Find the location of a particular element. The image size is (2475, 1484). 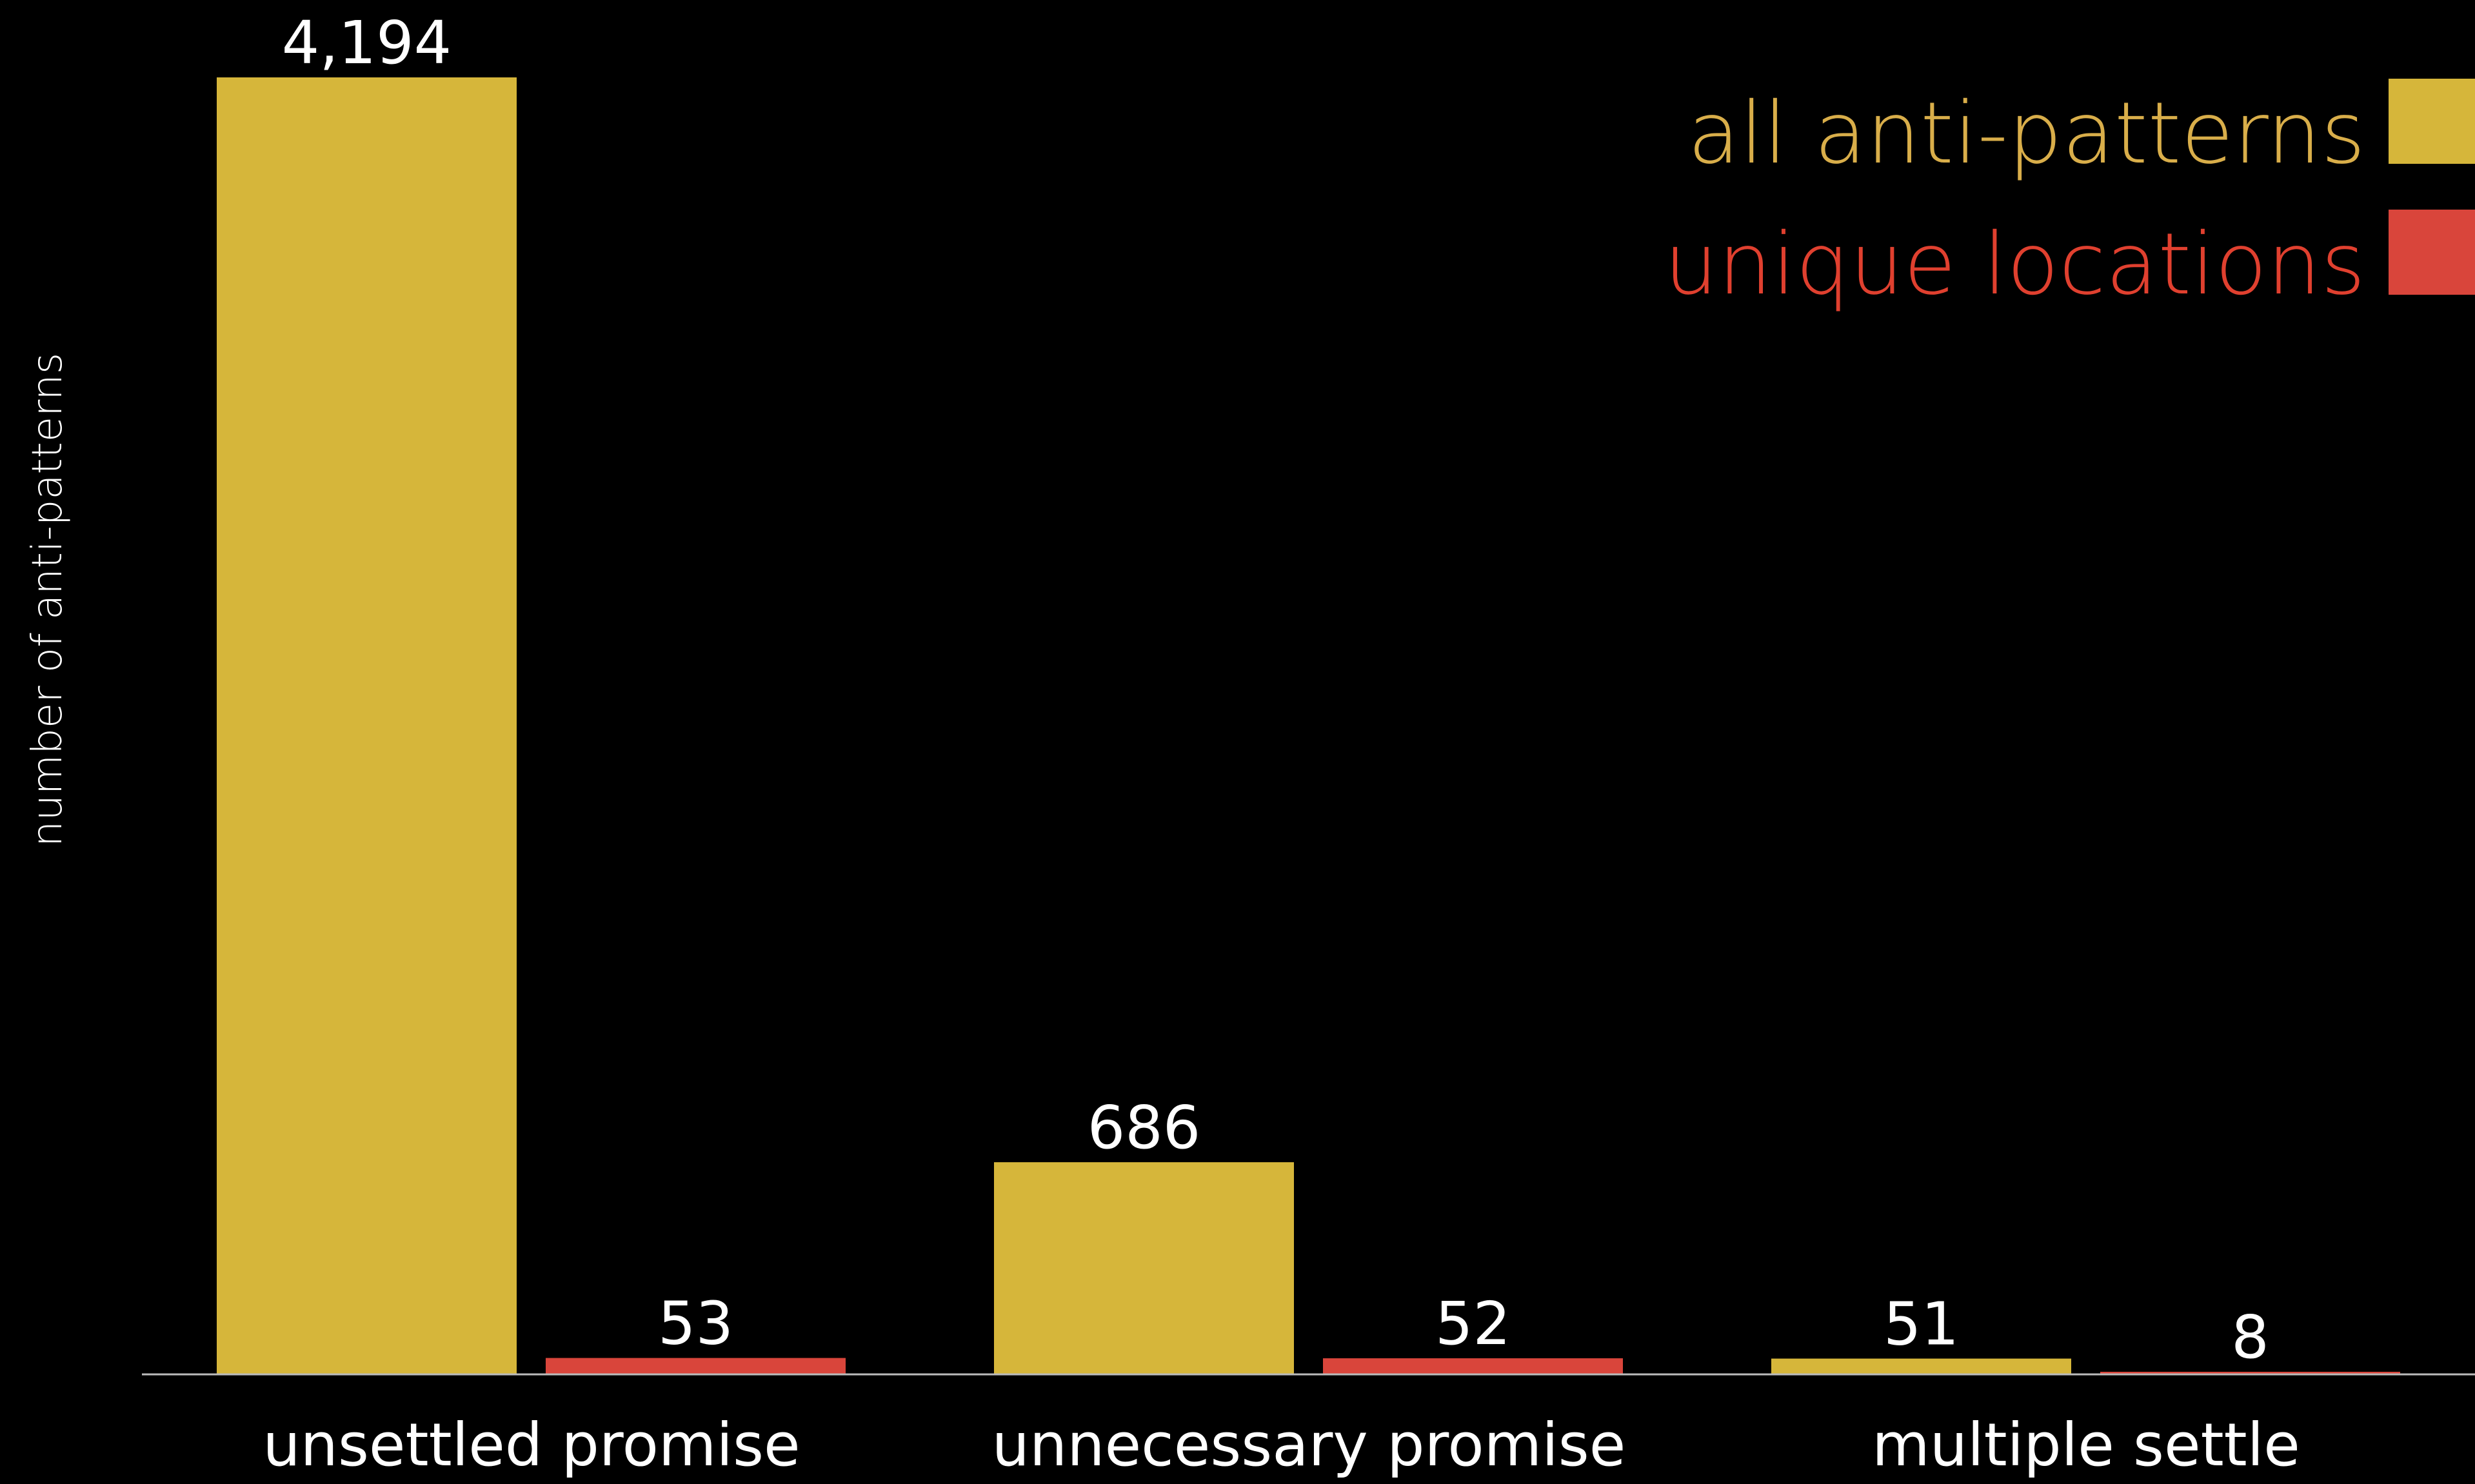

y-axis-label-group: number of anti-patterns is located at coordinates (48, 600).